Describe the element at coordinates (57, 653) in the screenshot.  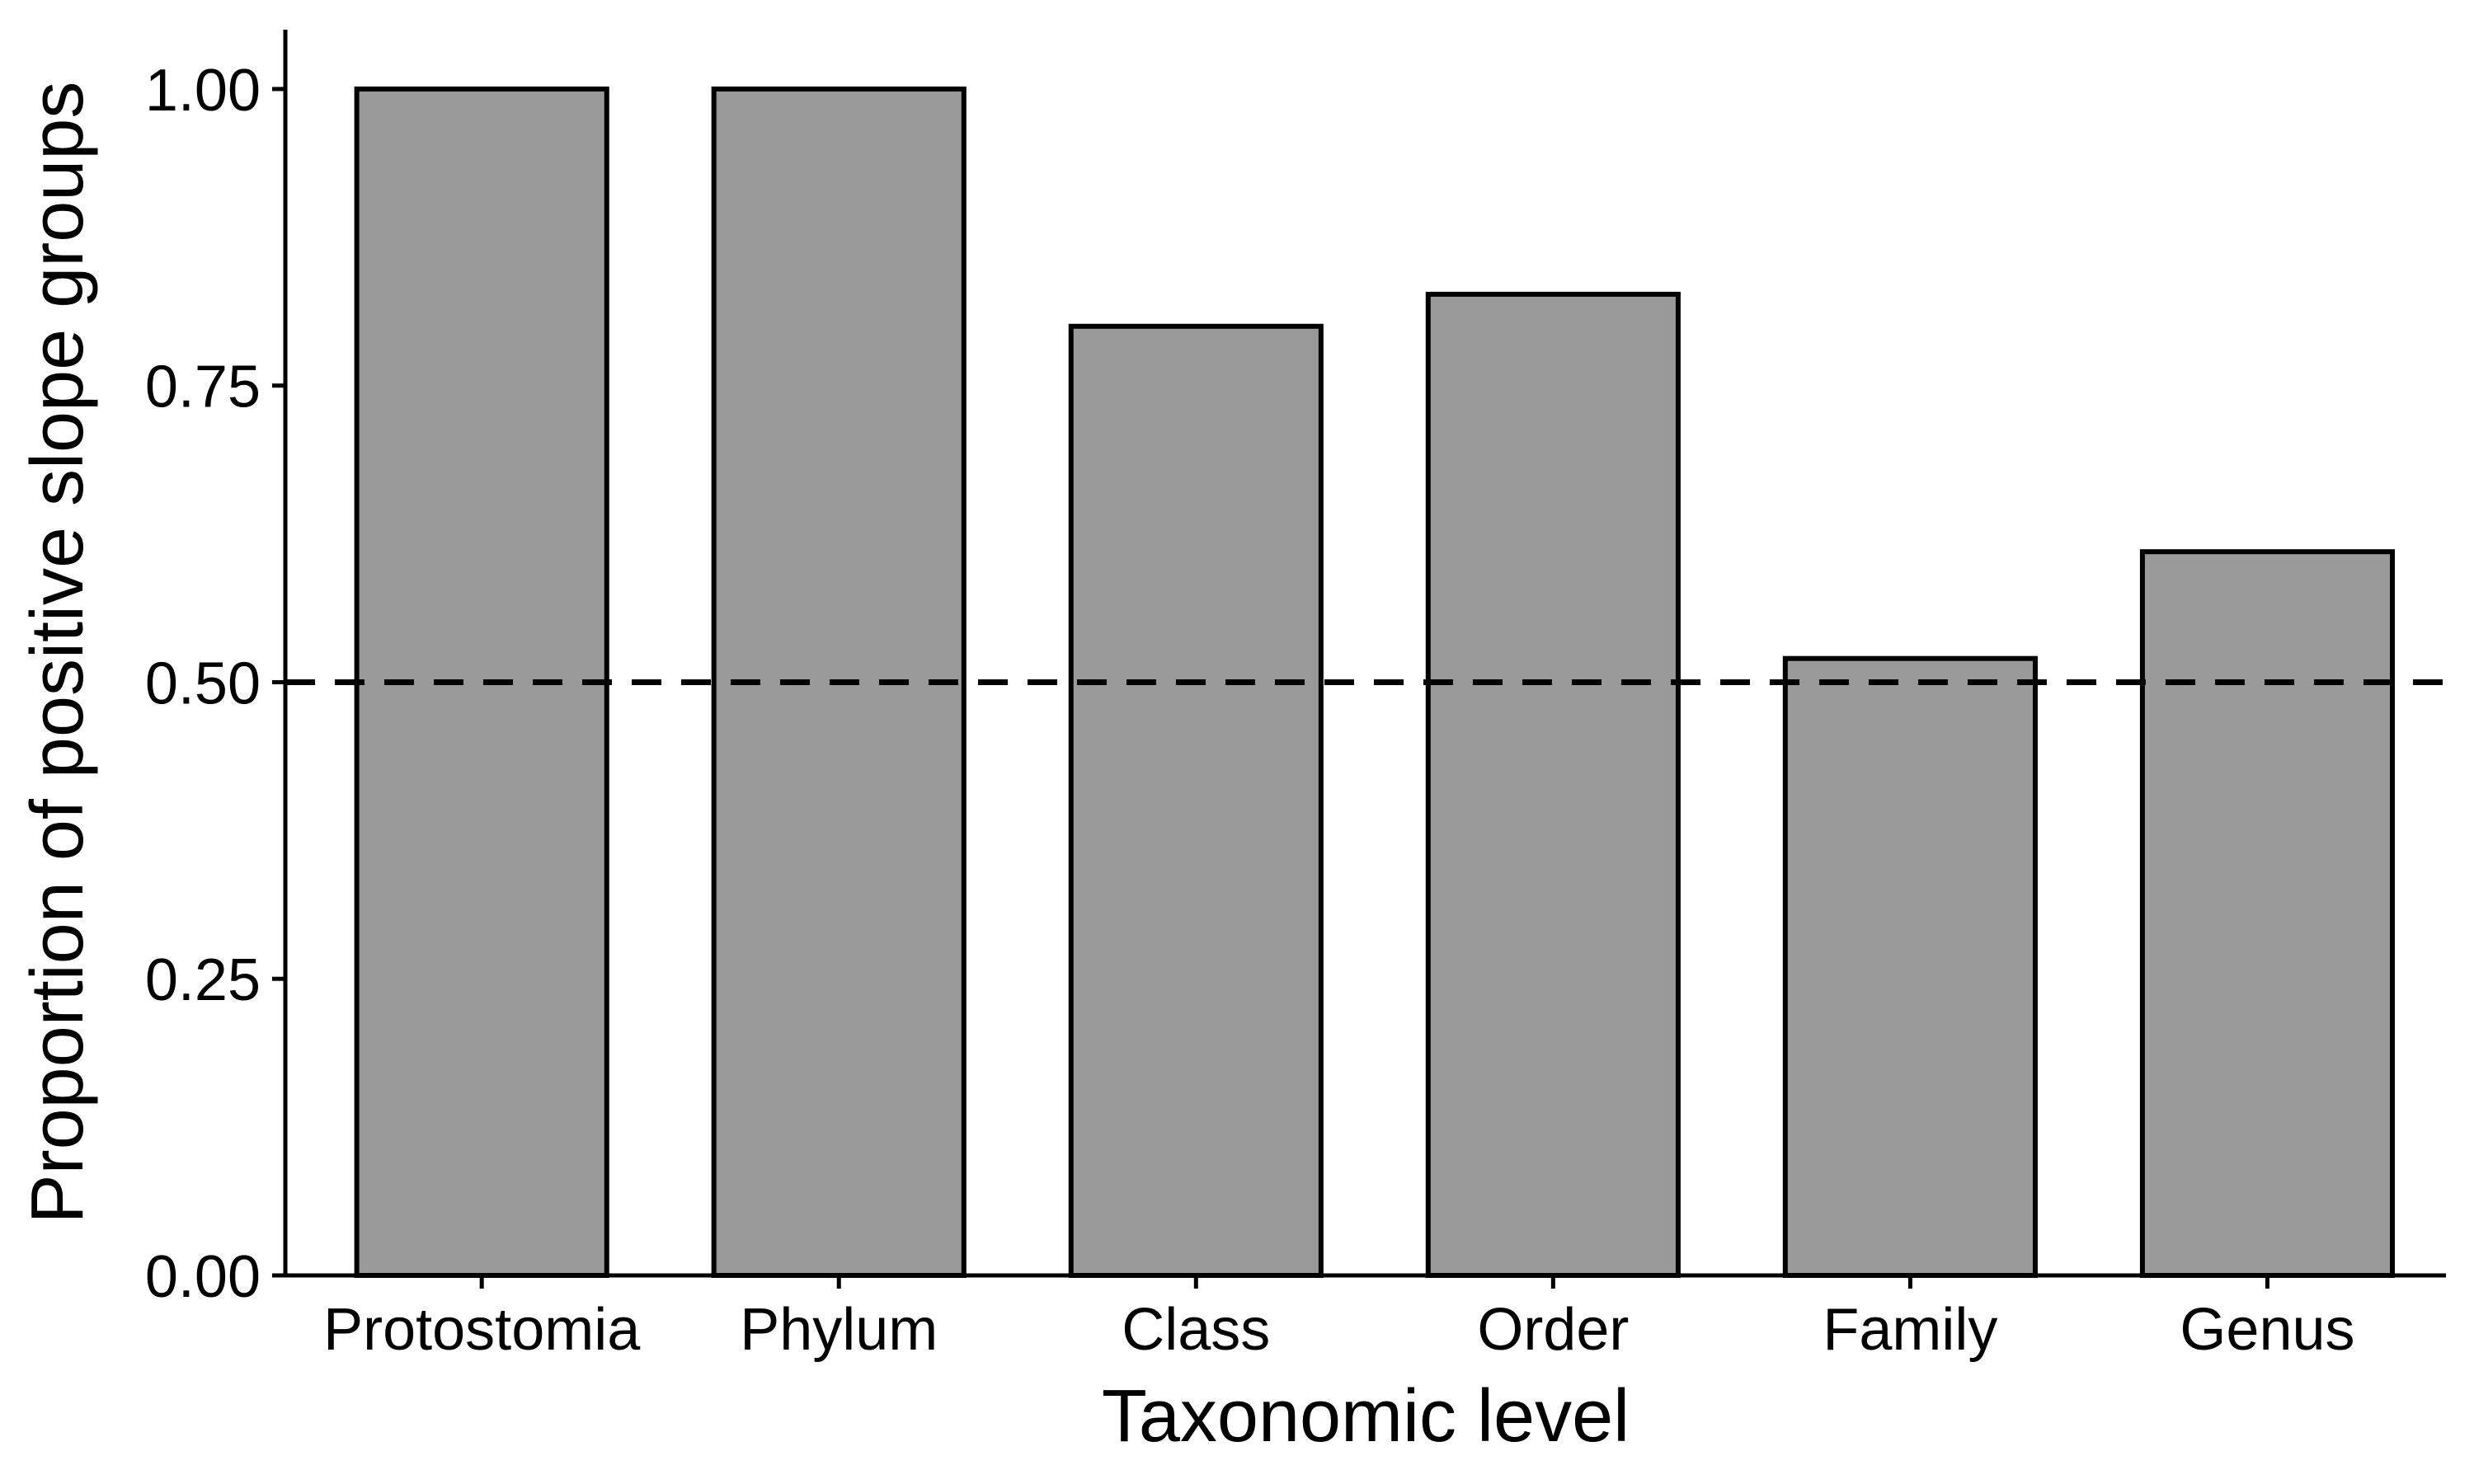
I see `y-axis-title: Proportion of positive slope groups` at that location.